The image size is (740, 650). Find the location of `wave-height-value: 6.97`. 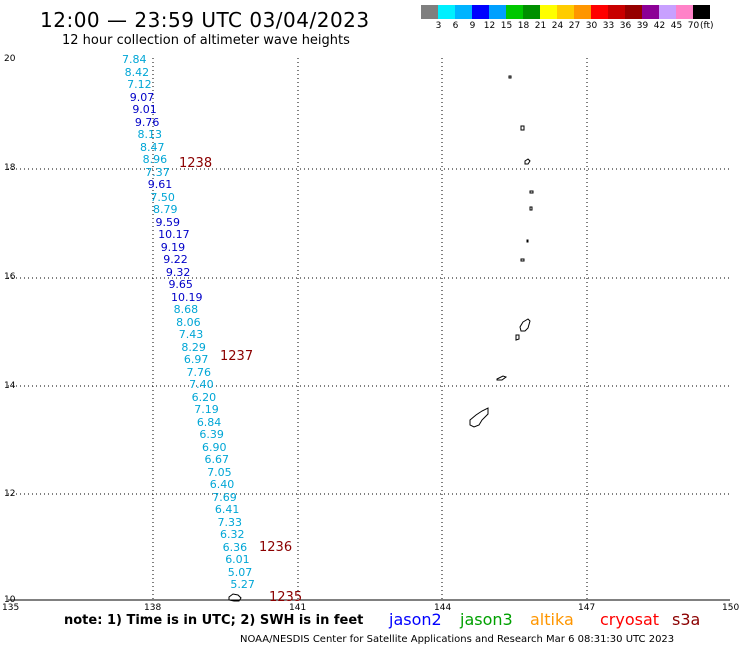

wave-height-value: 6.97 is located at coordinates (196, 359).